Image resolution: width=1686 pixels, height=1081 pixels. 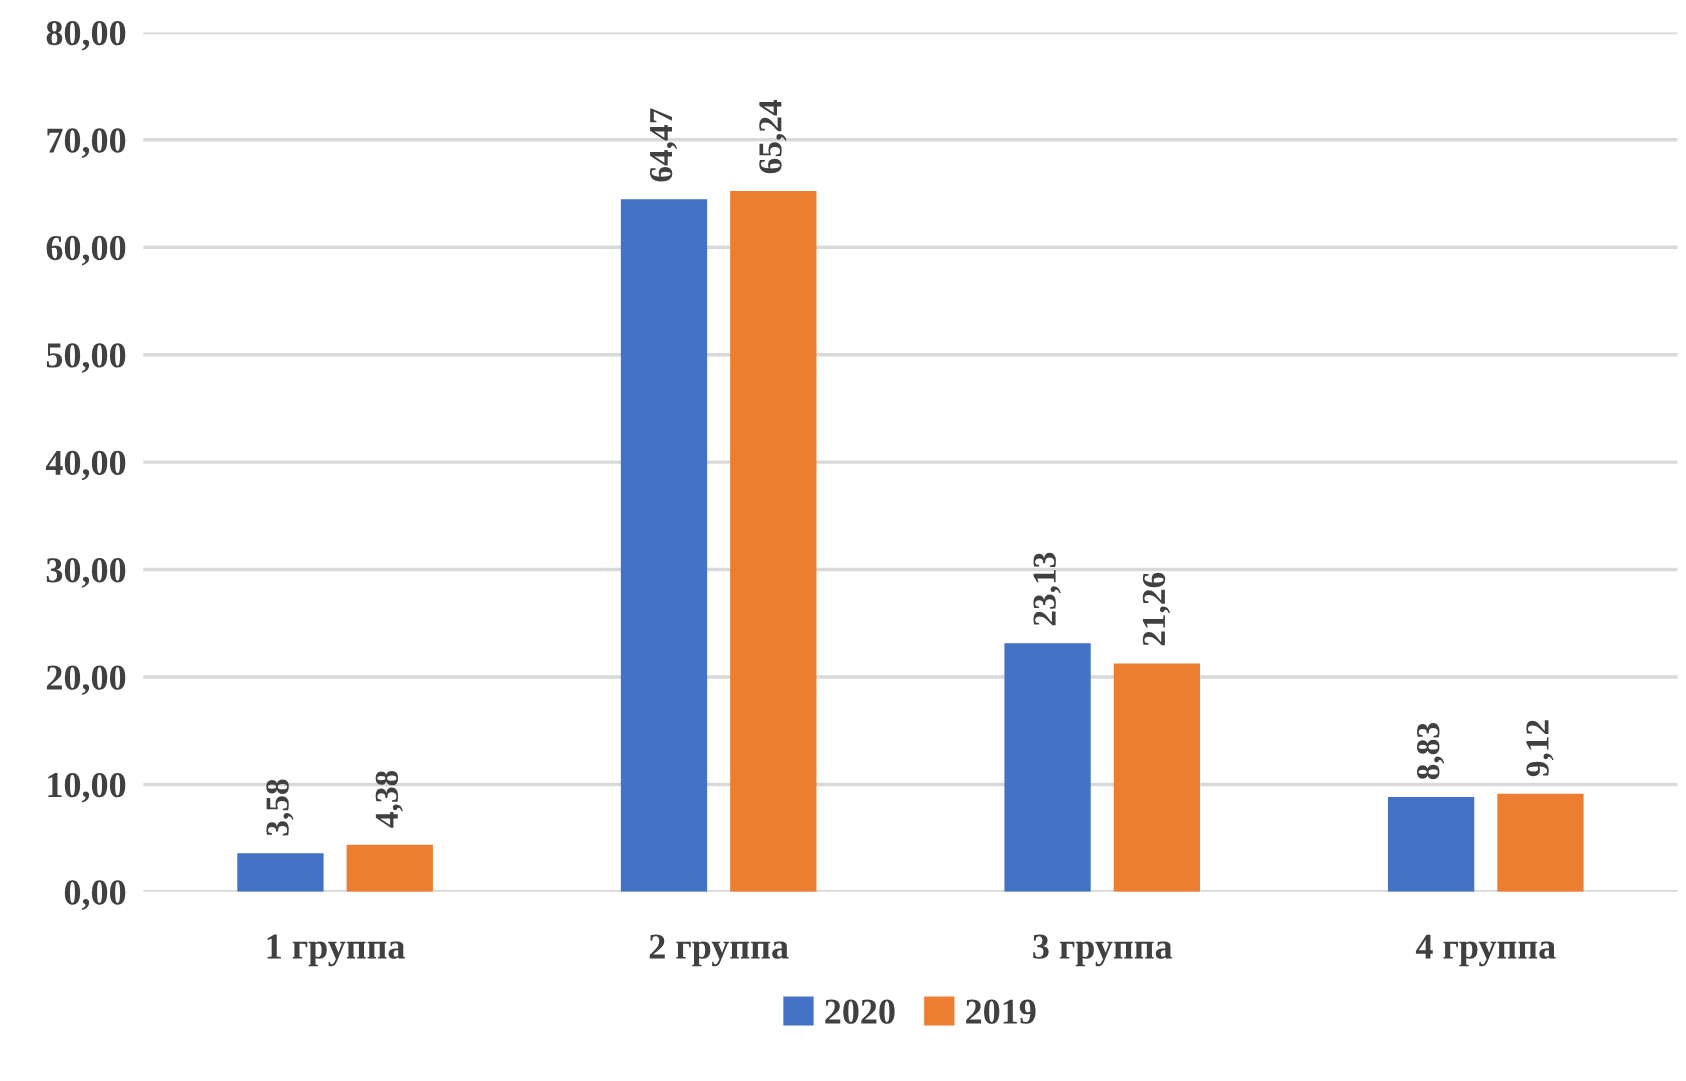 I want to click on y-tick-label: 40,00, so click(x=85, y=465).